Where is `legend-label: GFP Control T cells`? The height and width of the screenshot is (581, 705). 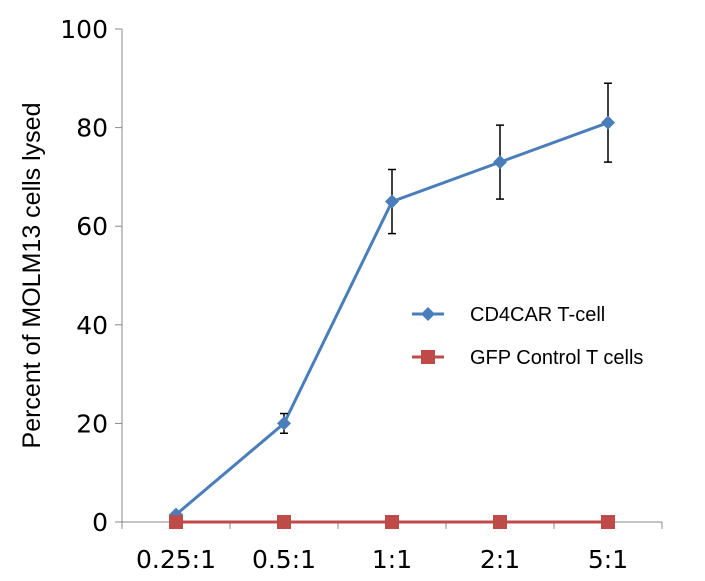 legend-label: GFP Control T cells is located at coordinates (556, 358).